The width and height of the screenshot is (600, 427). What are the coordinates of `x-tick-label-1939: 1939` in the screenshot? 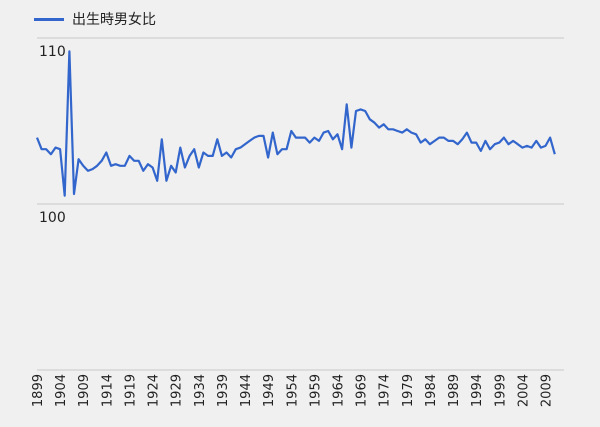 It's located at (223, 390).